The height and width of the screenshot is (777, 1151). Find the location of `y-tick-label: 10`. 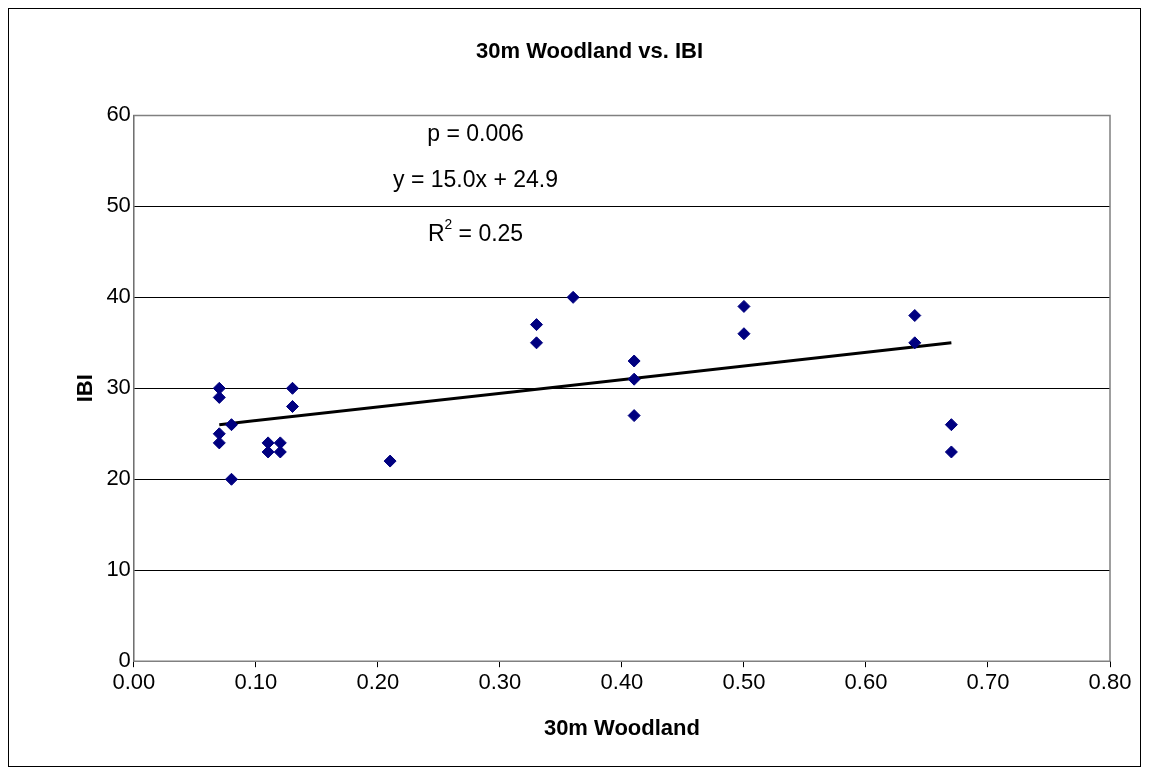

y-tick-label: 10 is located at coordinates (118, 569).